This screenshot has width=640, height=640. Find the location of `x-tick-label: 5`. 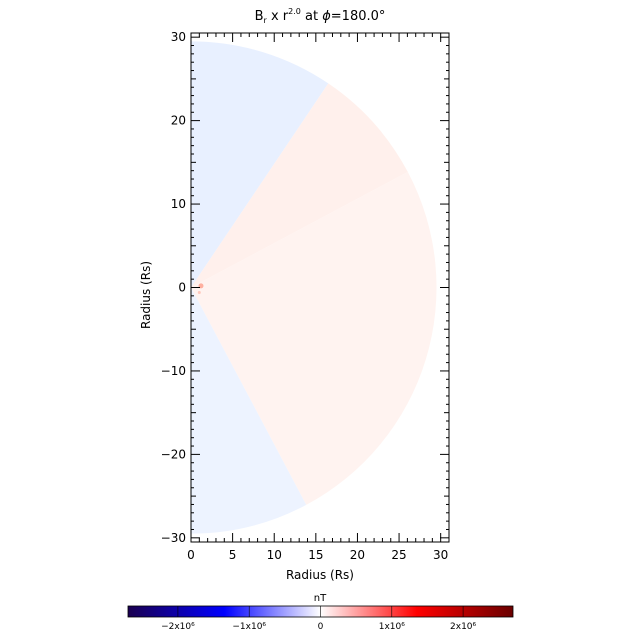

x-tick-label: 5 is located at coordinates (233, 555).